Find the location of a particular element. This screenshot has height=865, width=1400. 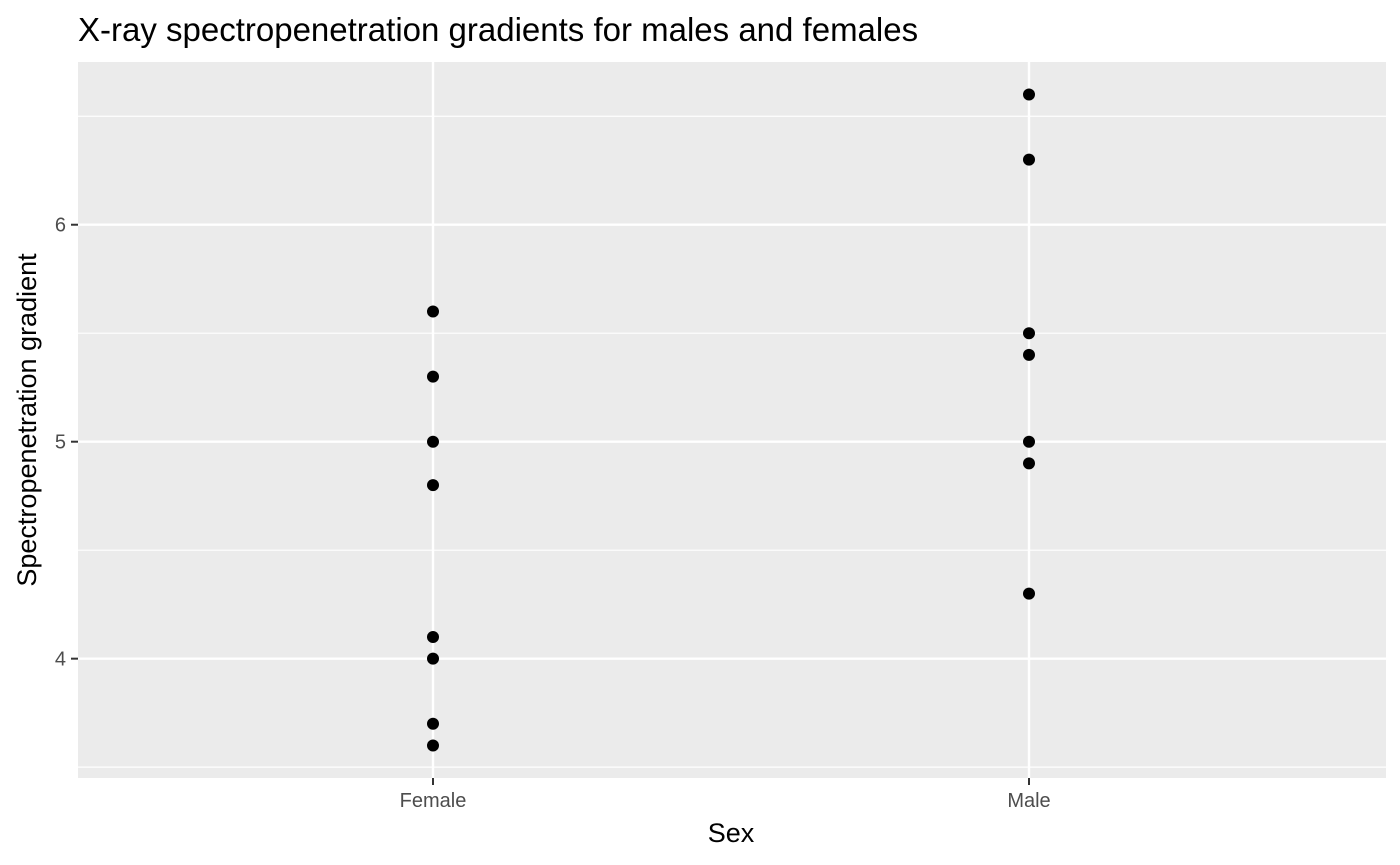

y-axis-ticks: 4 5 6 is located at coordinates (66, 443).